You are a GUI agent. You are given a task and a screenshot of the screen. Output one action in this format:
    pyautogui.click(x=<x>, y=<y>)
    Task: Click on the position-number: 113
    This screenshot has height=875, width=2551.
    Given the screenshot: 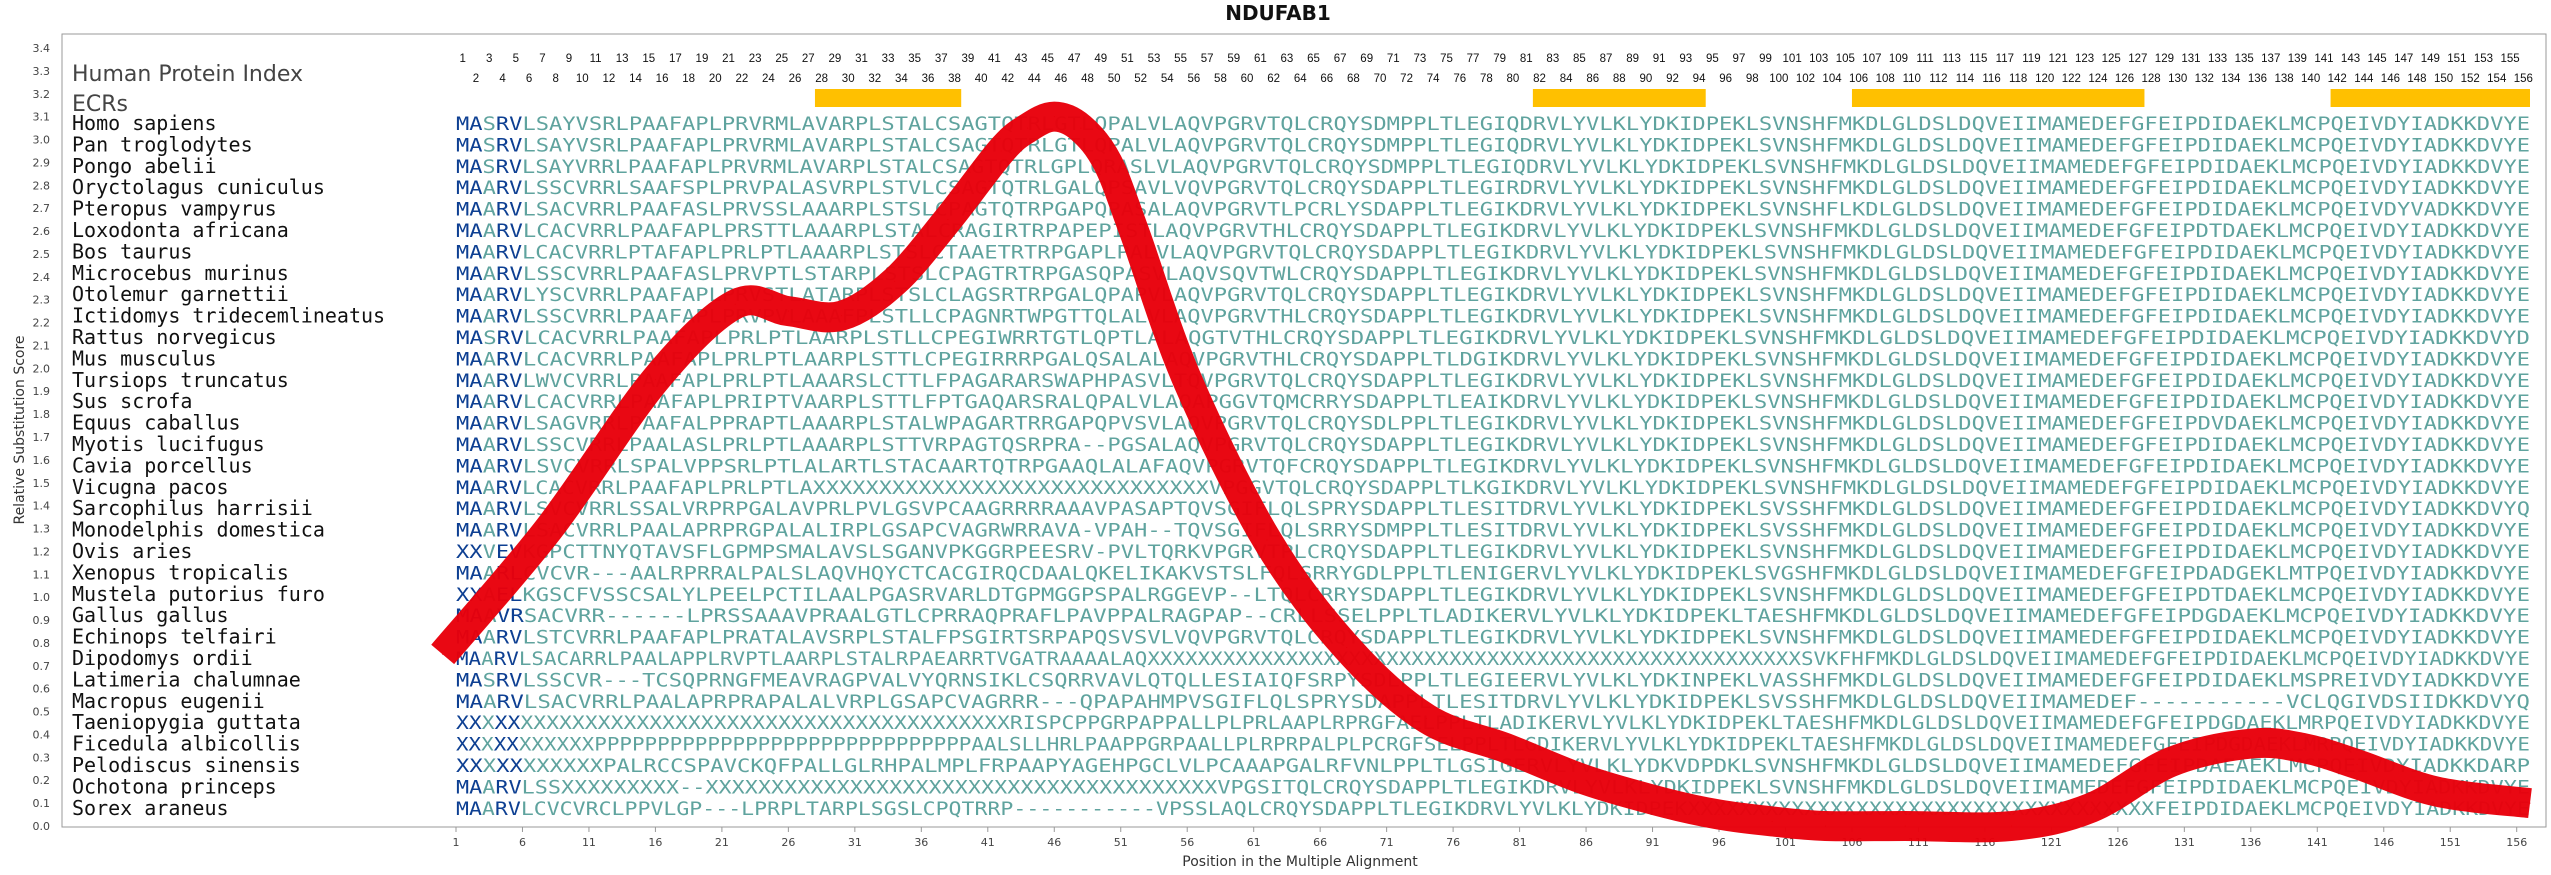 What is the action you would take?
    pyautogui.click(x=1952, y=59)
    